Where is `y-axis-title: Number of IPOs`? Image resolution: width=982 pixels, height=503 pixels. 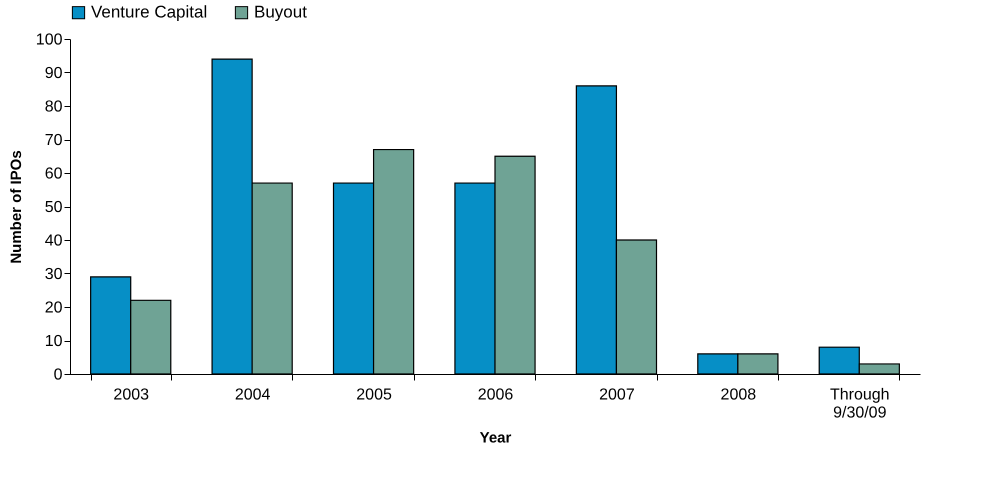
y-axis-title: Number of IPOs is located at coordinates (16, 207).